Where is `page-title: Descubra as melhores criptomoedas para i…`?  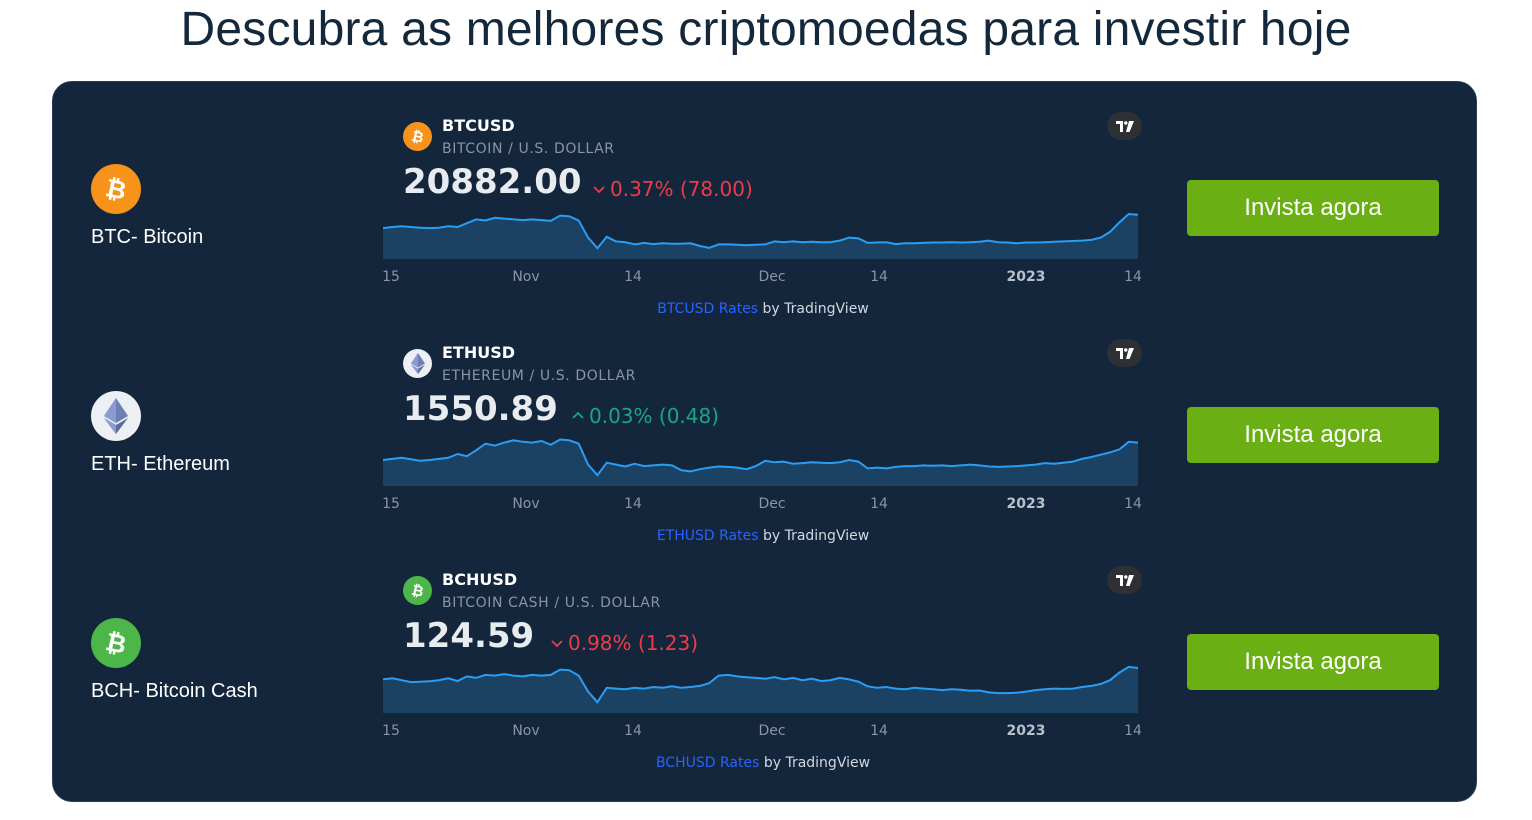 page-title: Descubra as melhores criptomoedas para i… is located at coordinates (766, 29).